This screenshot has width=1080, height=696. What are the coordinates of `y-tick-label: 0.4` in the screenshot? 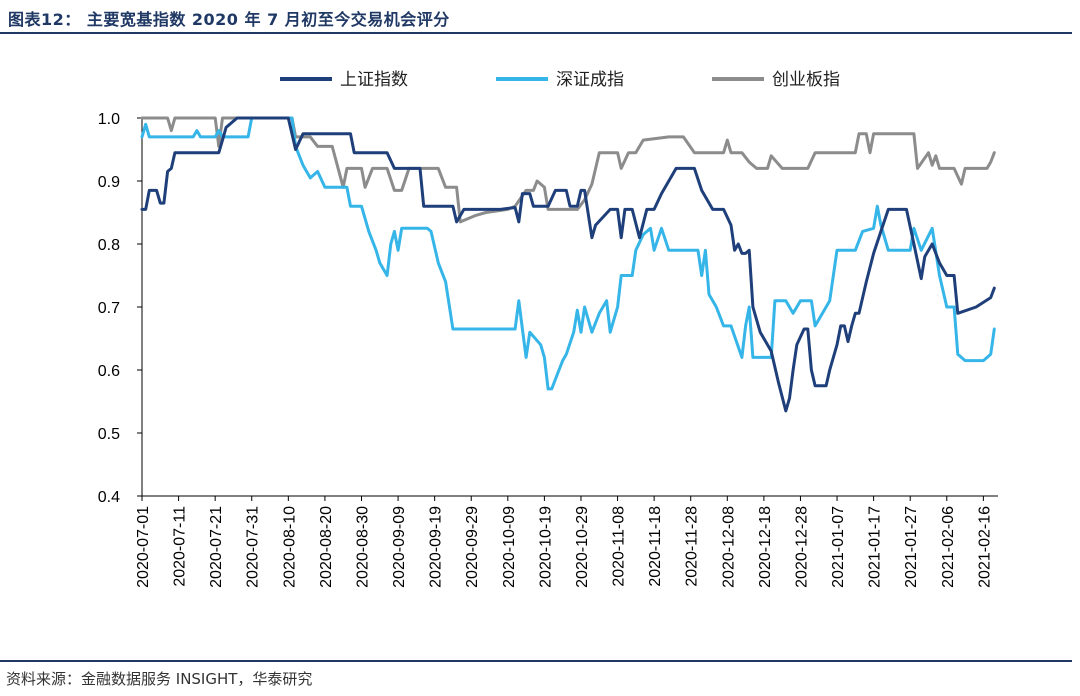 It's located at (109, 497).